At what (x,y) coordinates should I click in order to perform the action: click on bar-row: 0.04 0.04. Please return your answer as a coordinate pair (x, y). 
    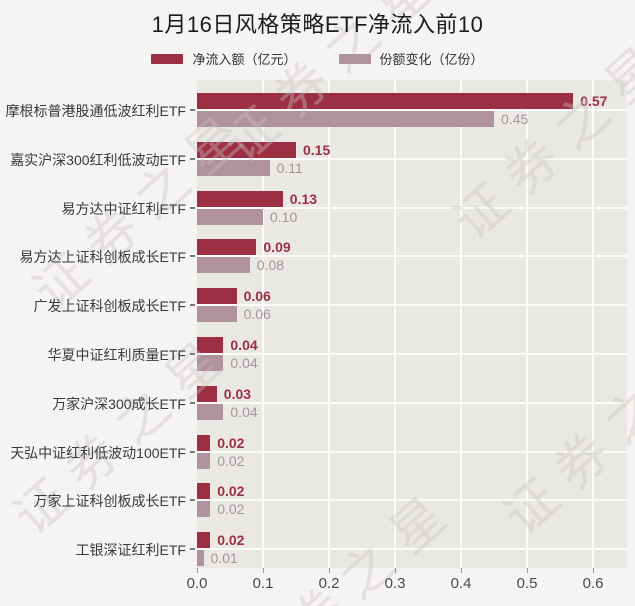
    Looking at the image, I should click on (412, 348).